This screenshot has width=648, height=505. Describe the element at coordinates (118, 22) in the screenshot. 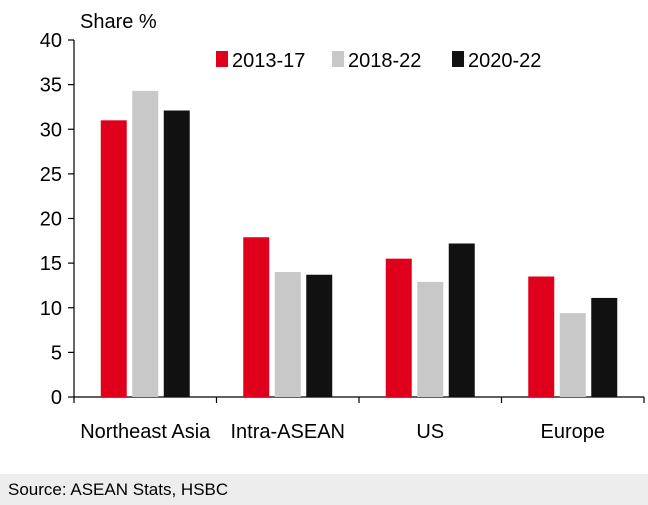

I see `y-axis-title: Share %` at that location.